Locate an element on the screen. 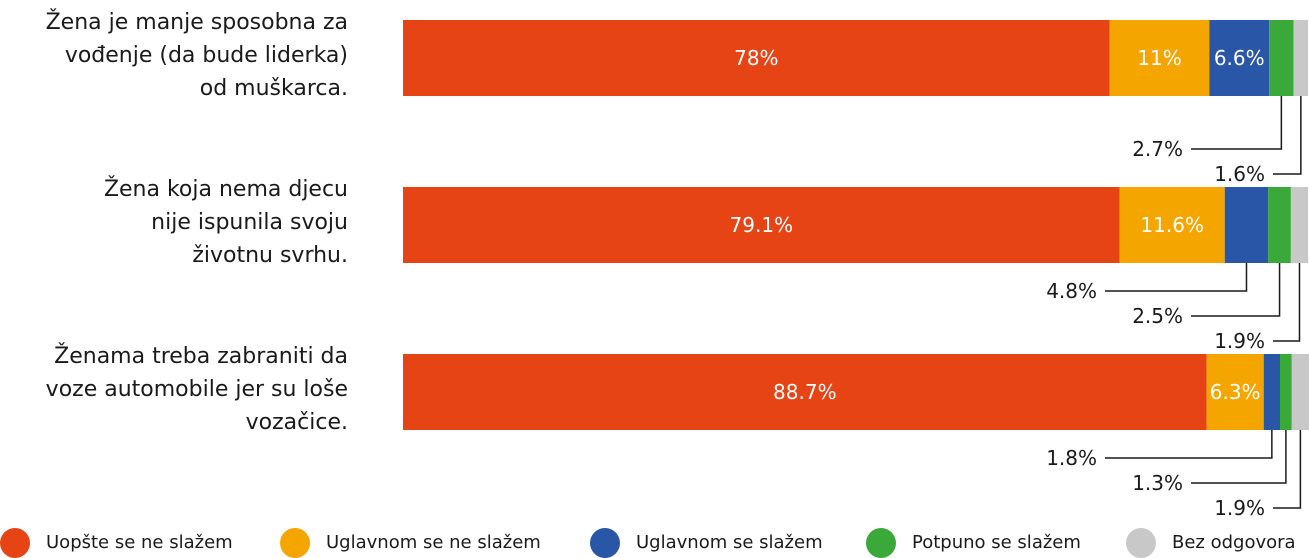 The height and width of the screenshot is (558, 1309). question-label-line: nije ispunila svoju is located at coordinates (249, 222).